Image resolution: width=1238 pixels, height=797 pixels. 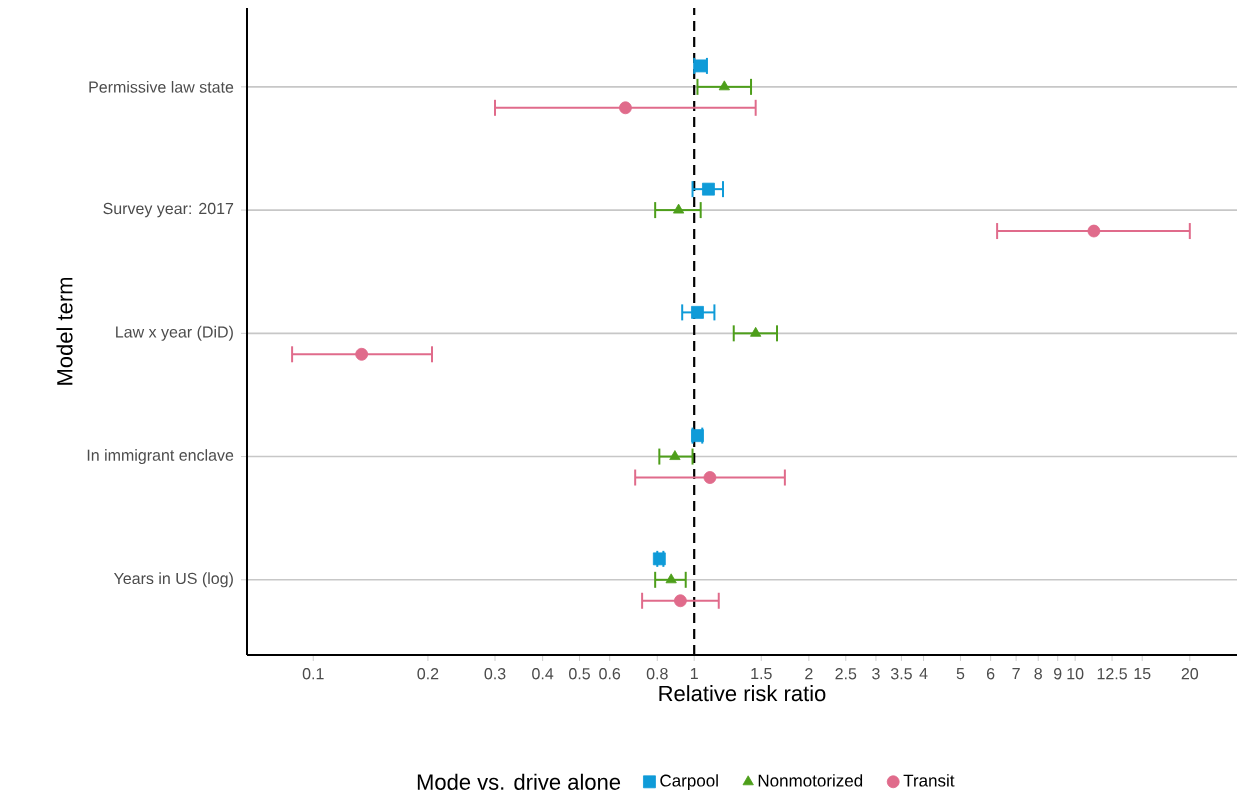 What do you see at coordinates (428, 674) in the screenshot?
I see `x-tick-label: 0.2` at bounding box center [428, 674].